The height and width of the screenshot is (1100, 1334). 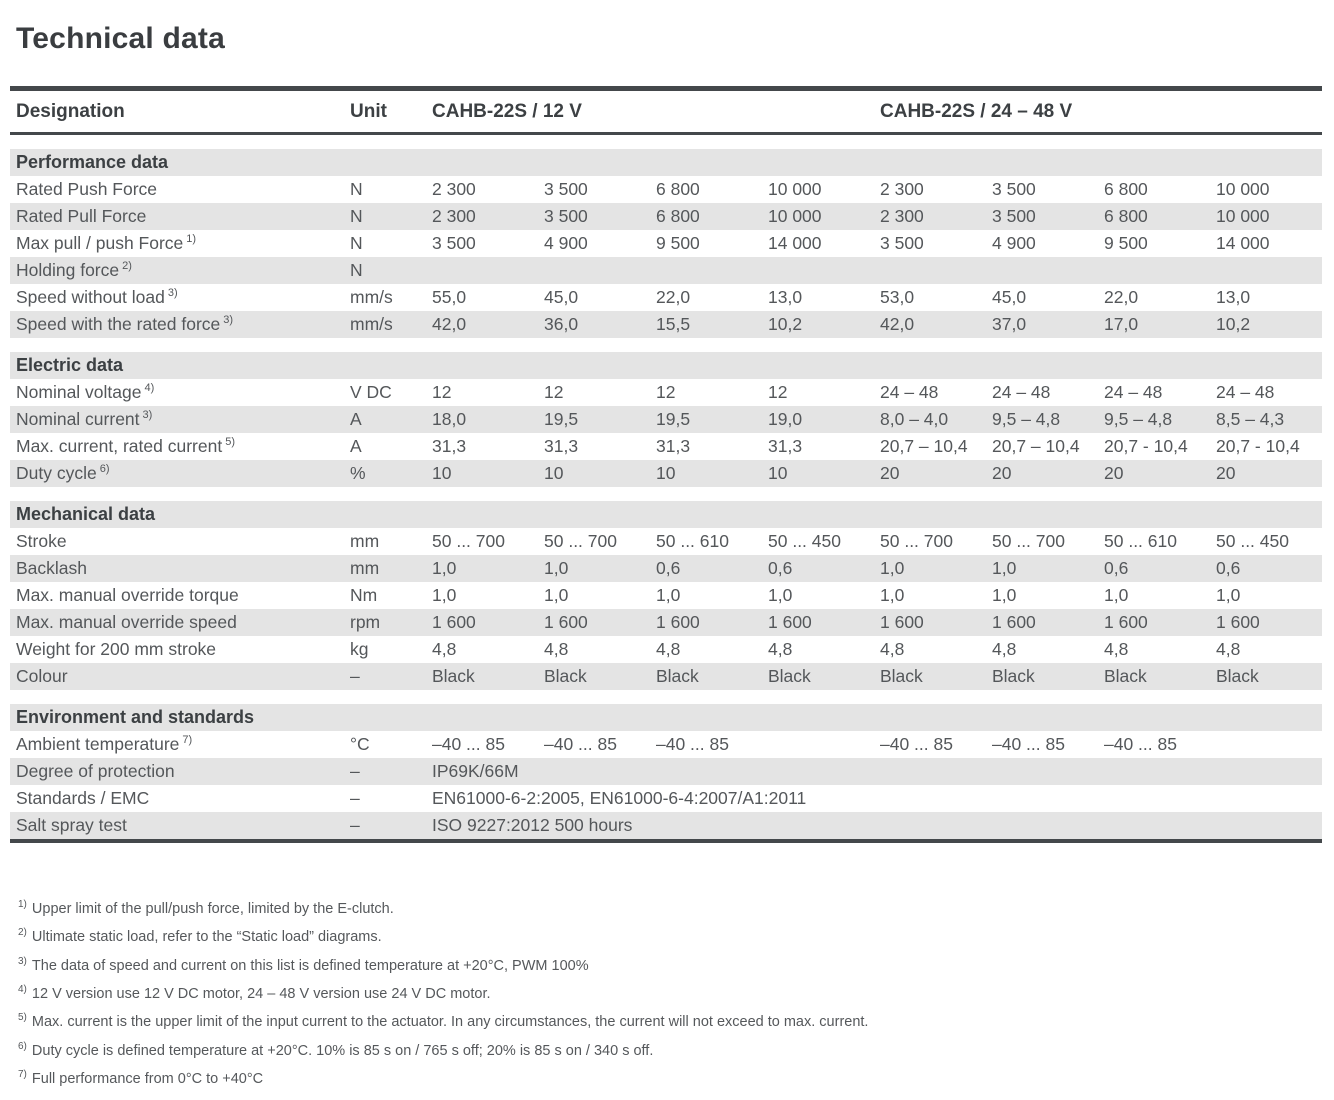 What do you see at coordinates (673, 297) in the screenshot?
I see `value-cell: 22,0` at bounding box center [673, 297].